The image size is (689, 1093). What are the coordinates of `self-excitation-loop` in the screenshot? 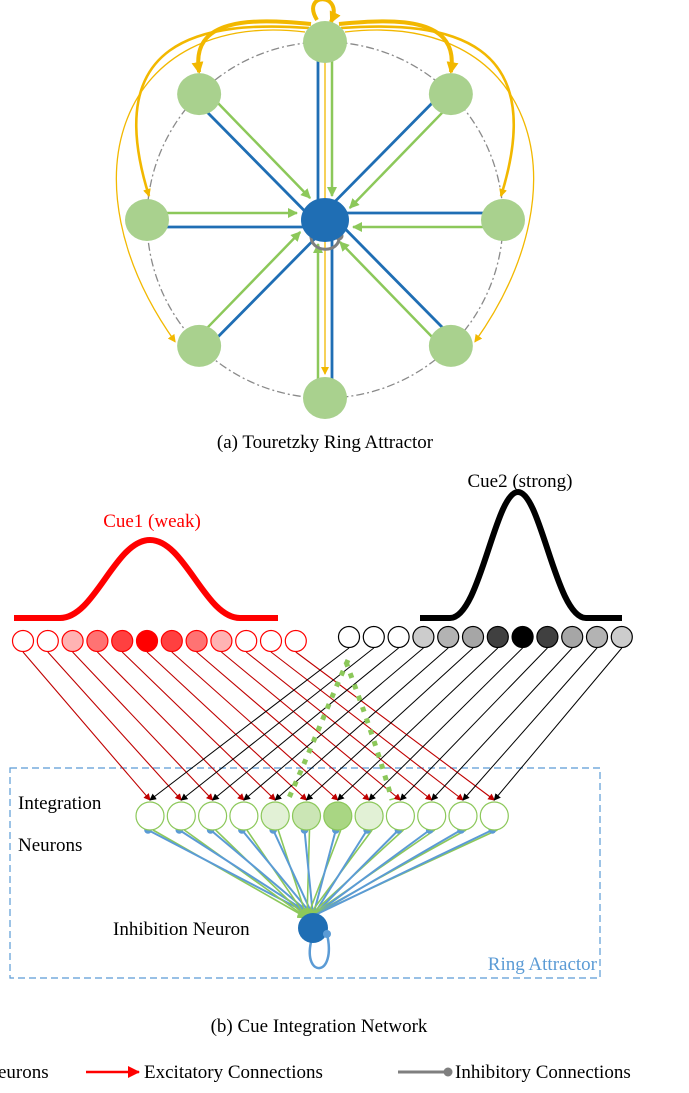 It's located at (326, 12).